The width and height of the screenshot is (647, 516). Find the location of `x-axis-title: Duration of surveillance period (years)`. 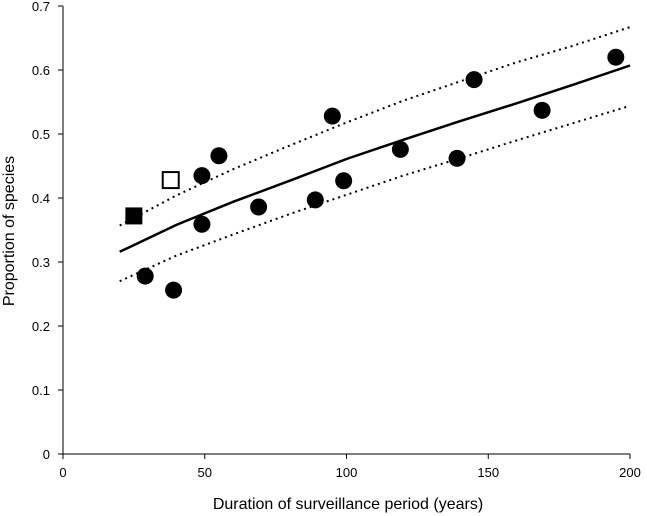

x-axis-title: Duration of surveillance period (years) is located at coordinates (348, 504).